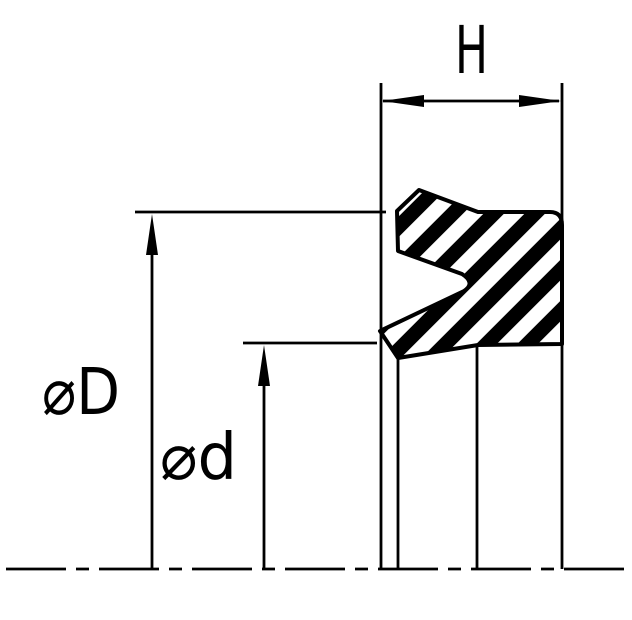 This screenshot has height=620, width=632. I want to click on arrowhead-up-inner-icon, so click(264, 365).